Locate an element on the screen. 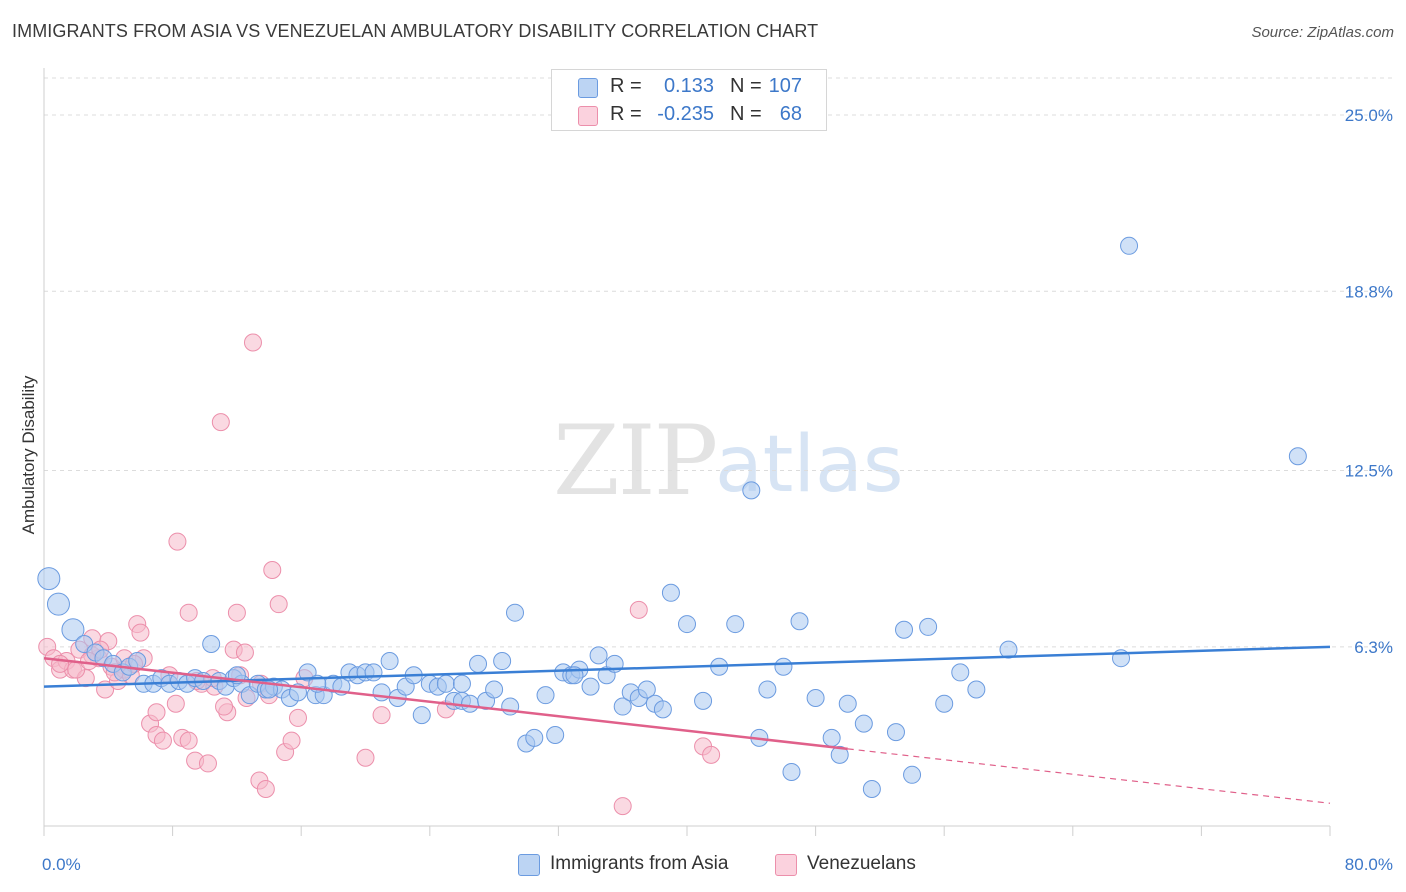 The image size is (1406, 892). series-legend: Immigrants from Asia Venezuelans is located at coordinates (703, 865).